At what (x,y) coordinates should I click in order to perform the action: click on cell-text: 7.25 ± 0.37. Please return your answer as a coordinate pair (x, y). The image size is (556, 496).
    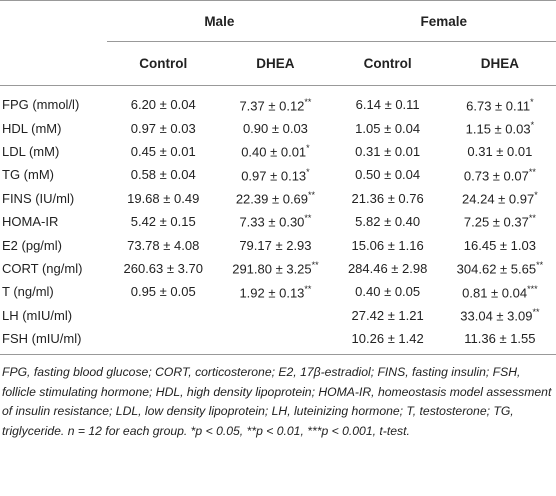
    Looking at the image, I should click on (496, 222).